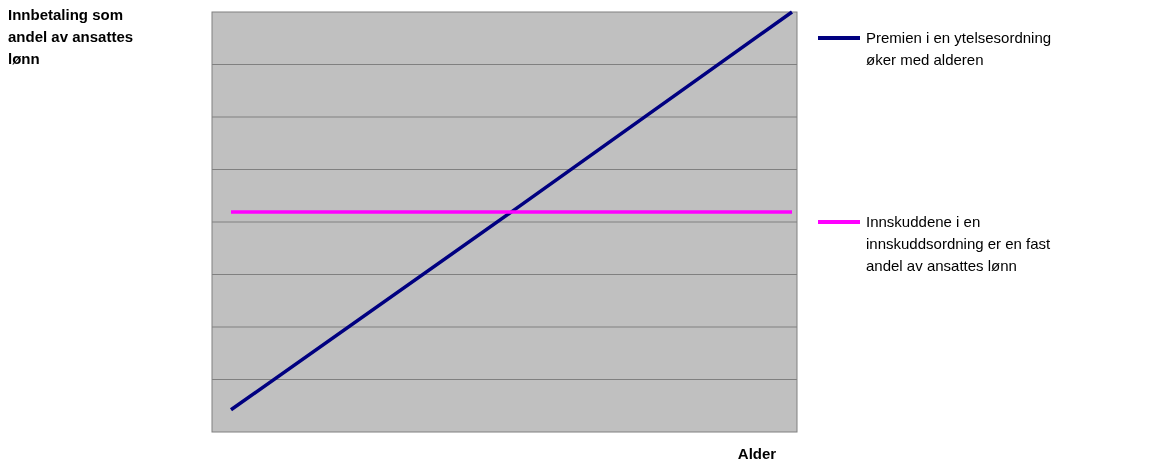 Image resolution: width=1161 pixels, height=463 pixels. I want to click on x-axis-title: Alder, so click(757, 453).